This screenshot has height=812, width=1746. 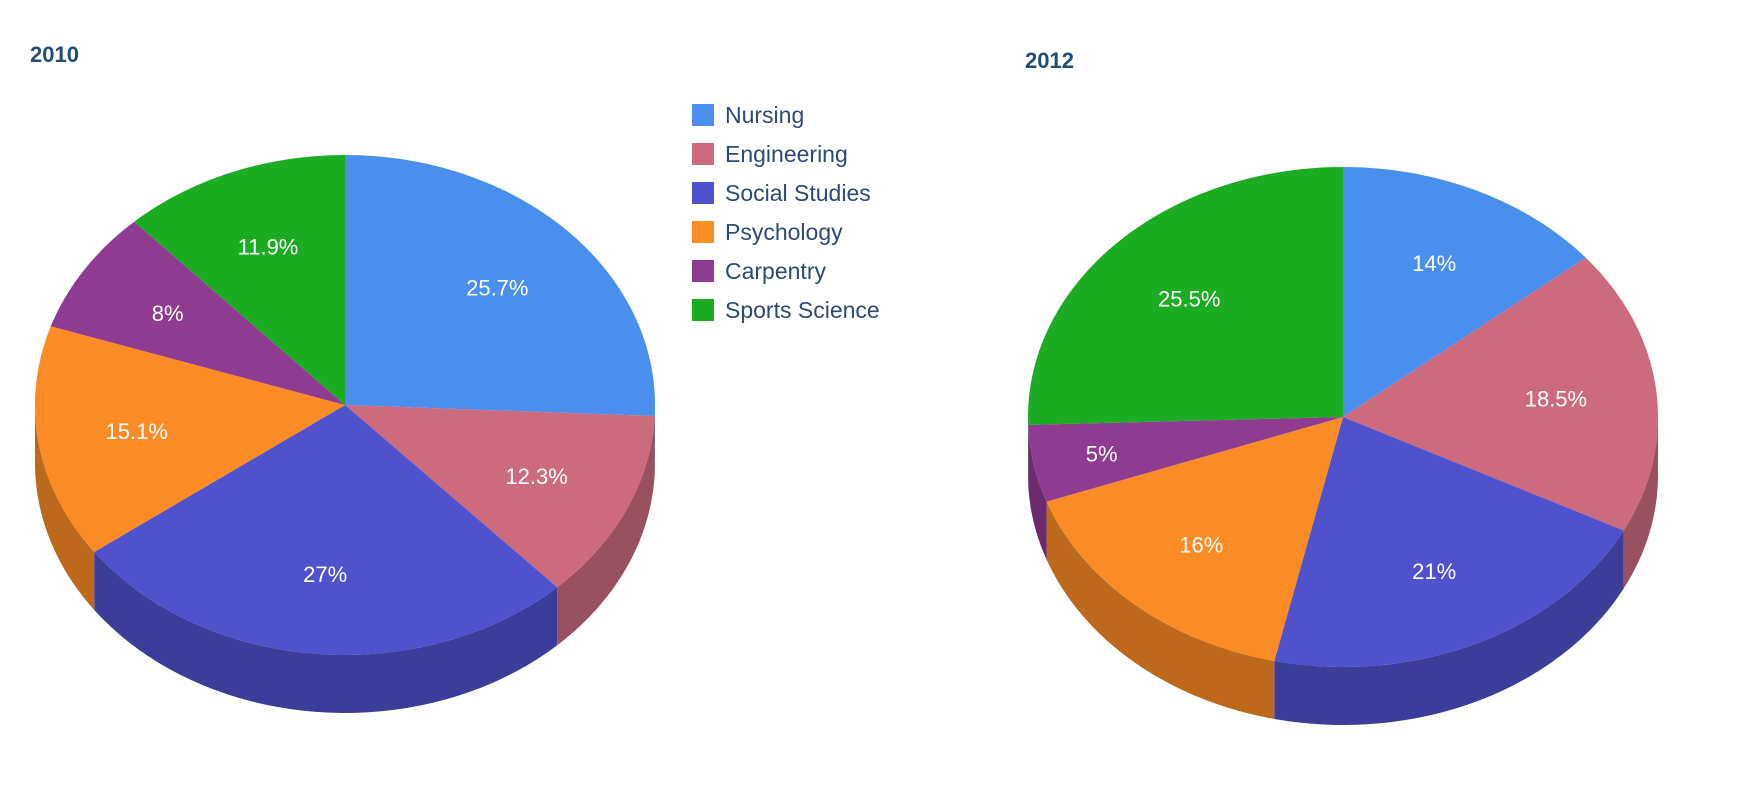 What do you see at coordinates (703, 310) in the screenshot?
I see `legend-swatch-sports-science` at bounding box center [703, 310].